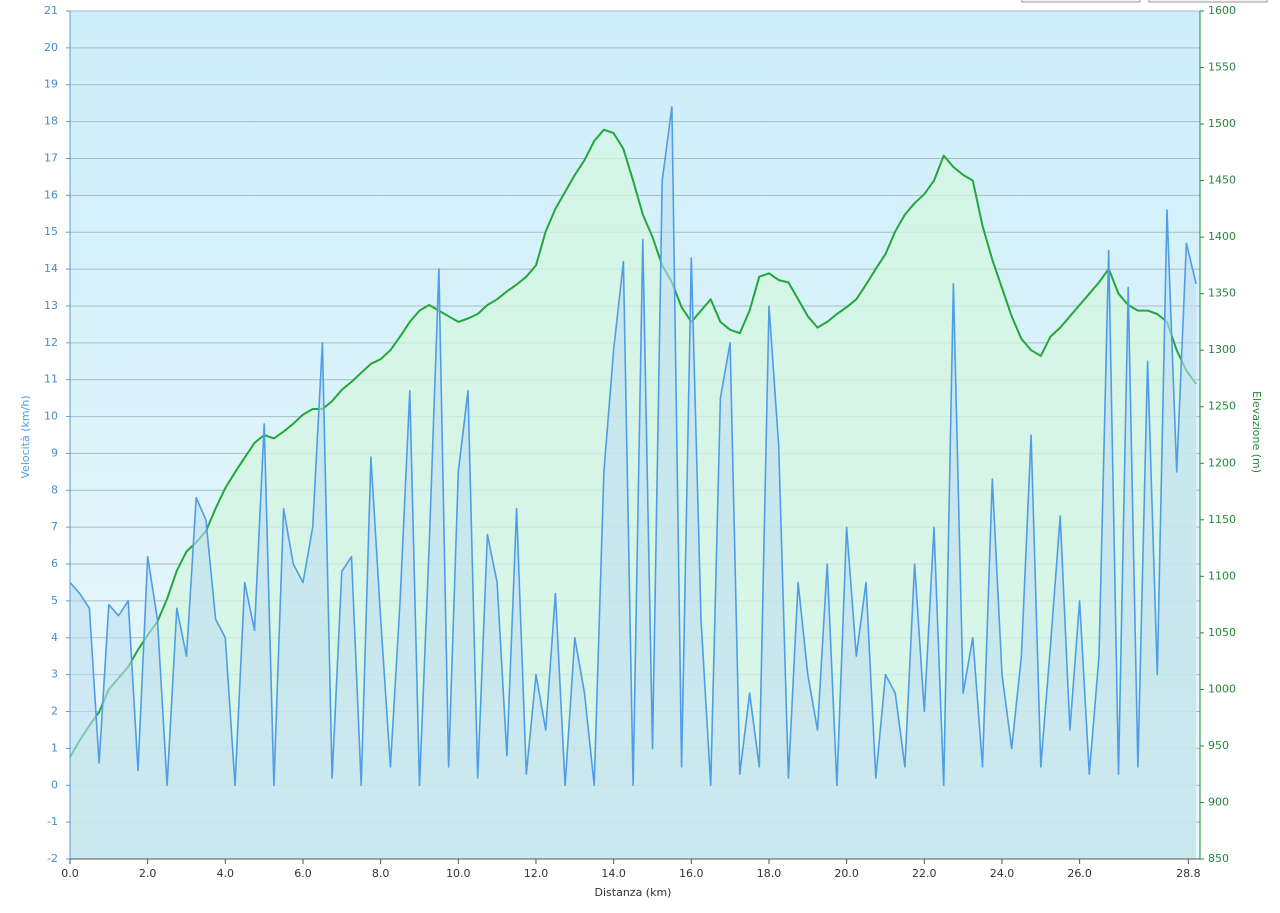  What do you see at coordinates (1222, 688) in the screenshot?
I see `y2-tick-label: 1000` at bounding box center [1222, 688].